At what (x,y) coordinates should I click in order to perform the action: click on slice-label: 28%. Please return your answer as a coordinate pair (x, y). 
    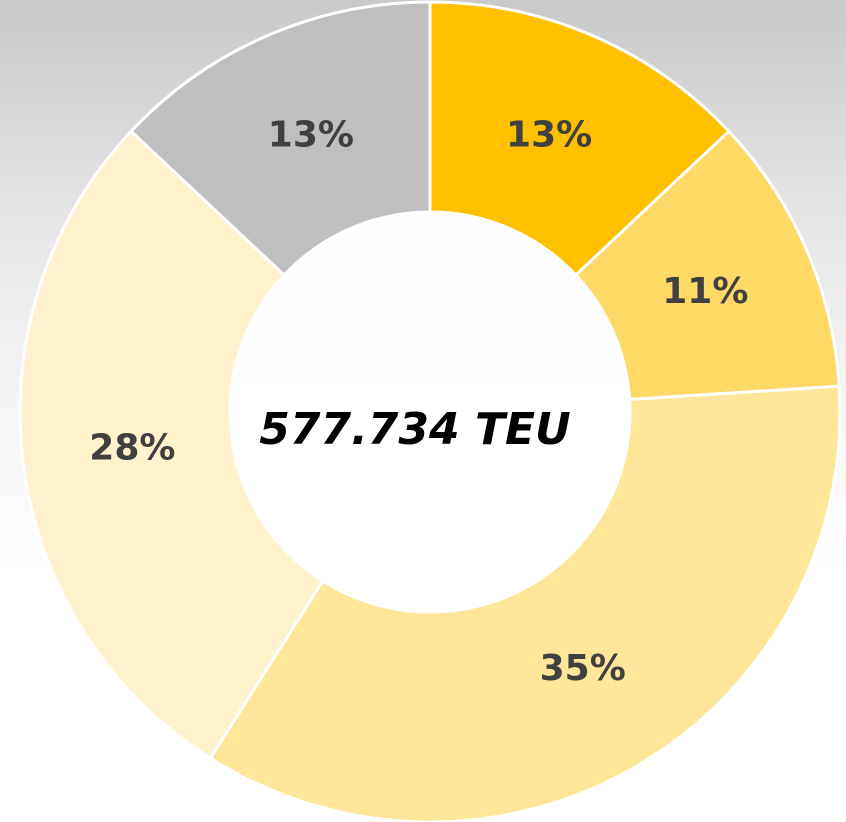
    Looking at the image, I should click on (132, 448).